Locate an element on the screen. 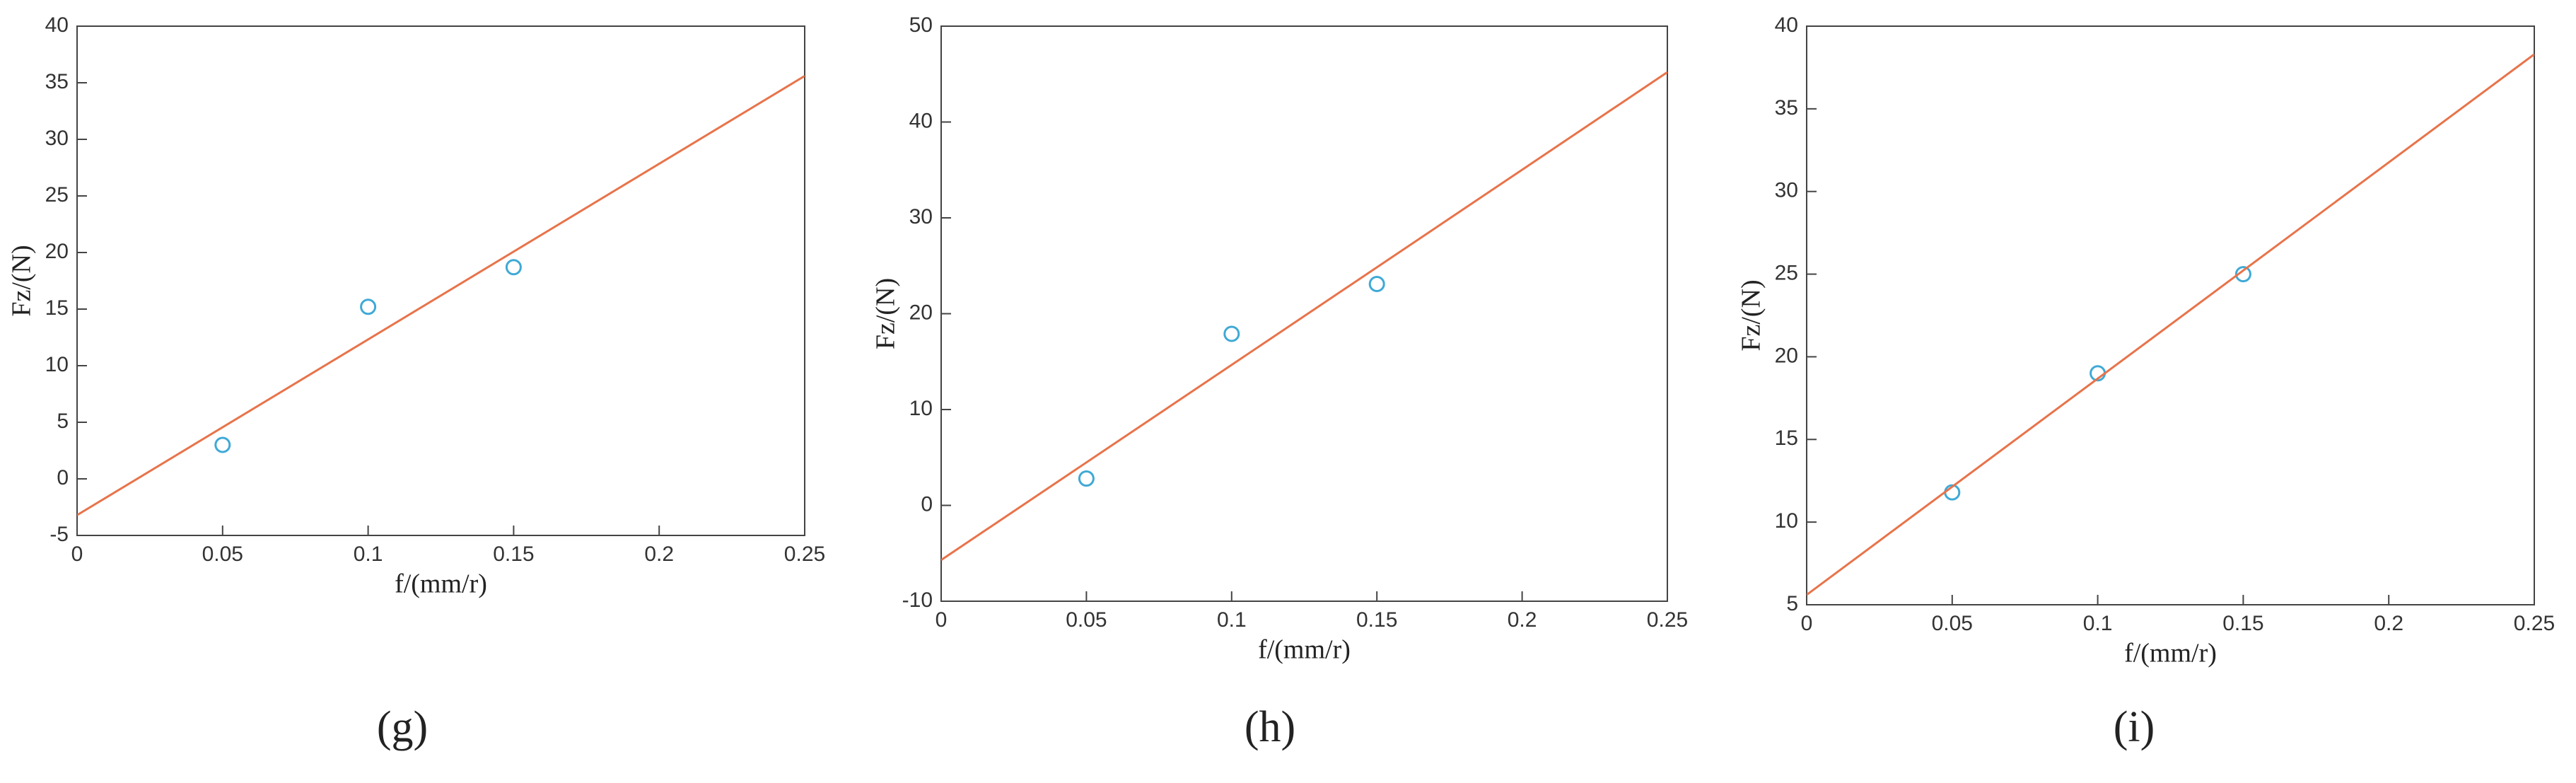  y-tick-label: -10 is located at coordinates (917, 600).